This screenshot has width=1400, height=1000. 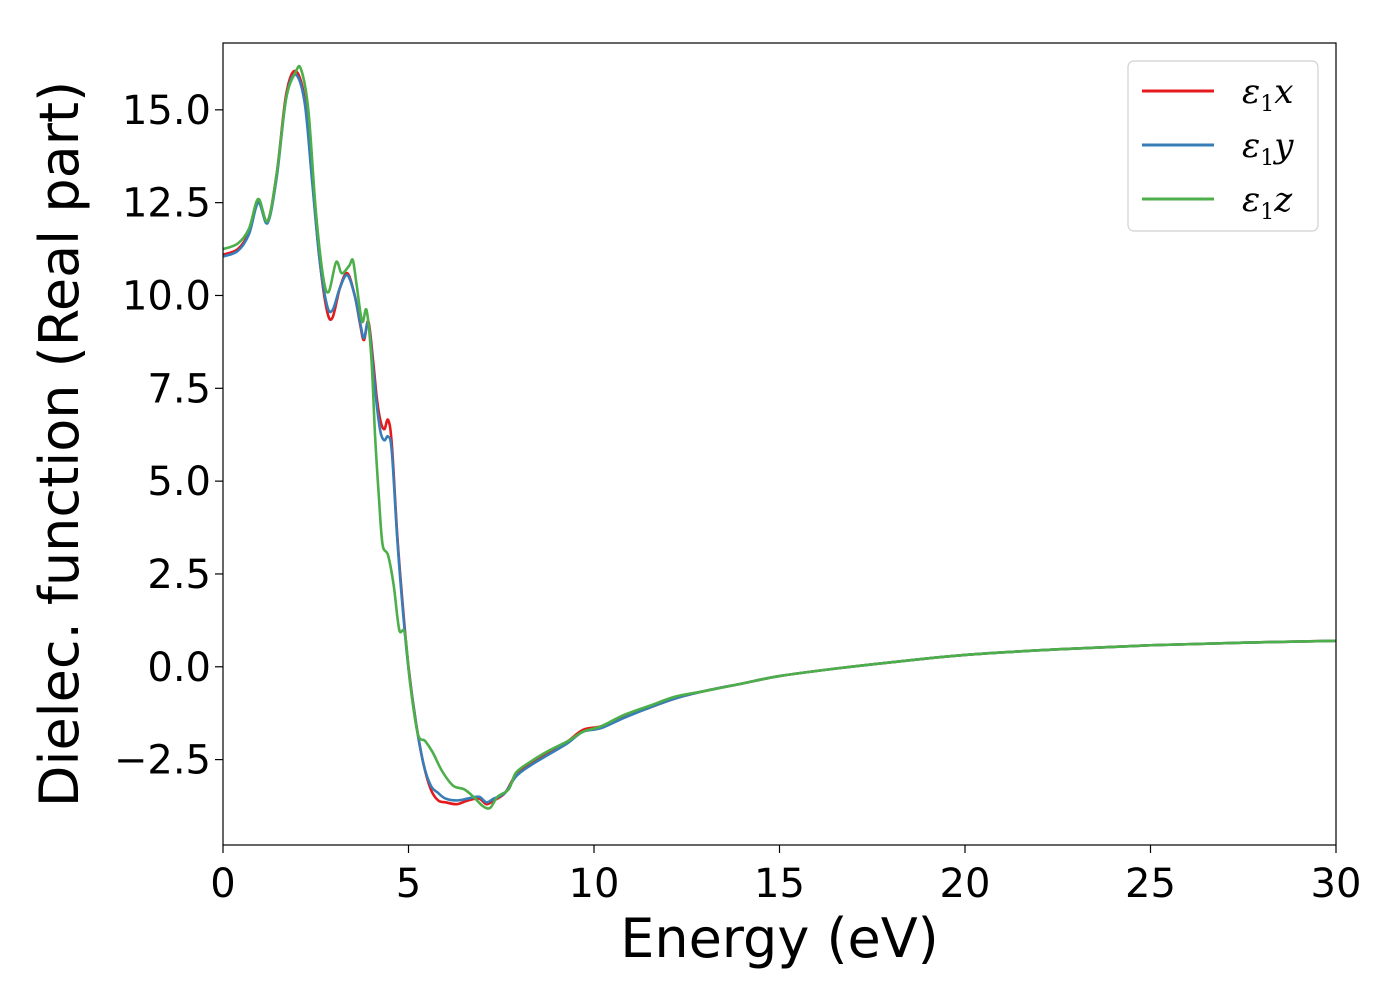 I want to click on legend: ε1x ε1y ε1z, so click(x=1223, y=146).